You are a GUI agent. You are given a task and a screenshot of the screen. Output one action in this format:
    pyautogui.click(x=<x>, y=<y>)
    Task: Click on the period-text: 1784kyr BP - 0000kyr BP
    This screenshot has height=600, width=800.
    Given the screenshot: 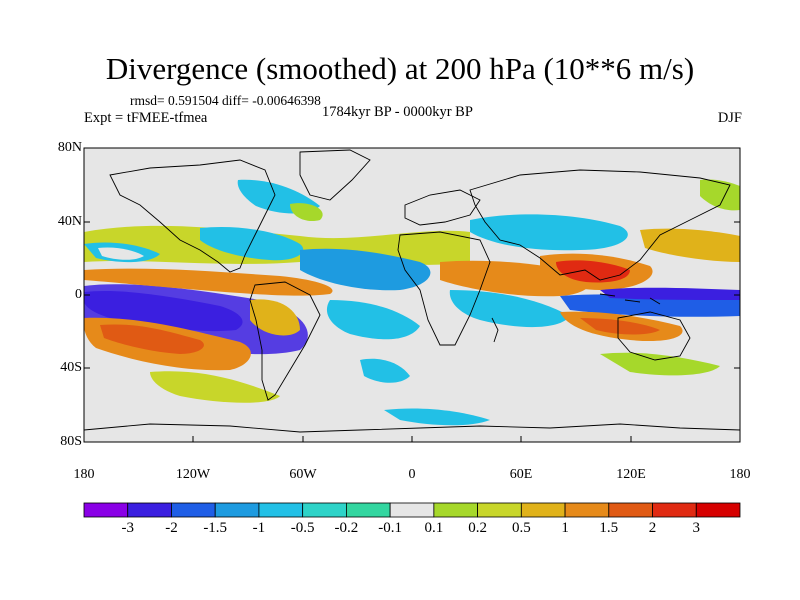 What is the action you would take?
    pyautogui.click(x=397, y=112)
    